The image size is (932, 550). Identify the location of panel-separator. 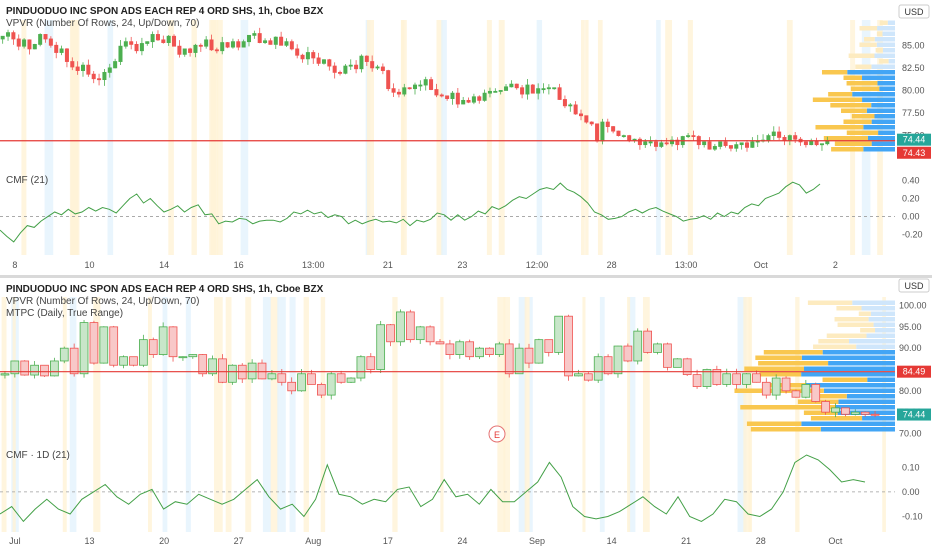
(466, 276).